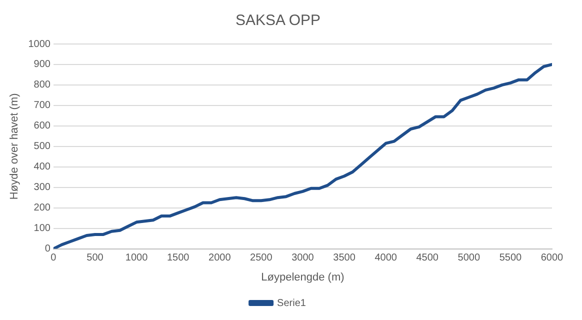  I want to click on y-tick-label: 0, so click(47, 249).